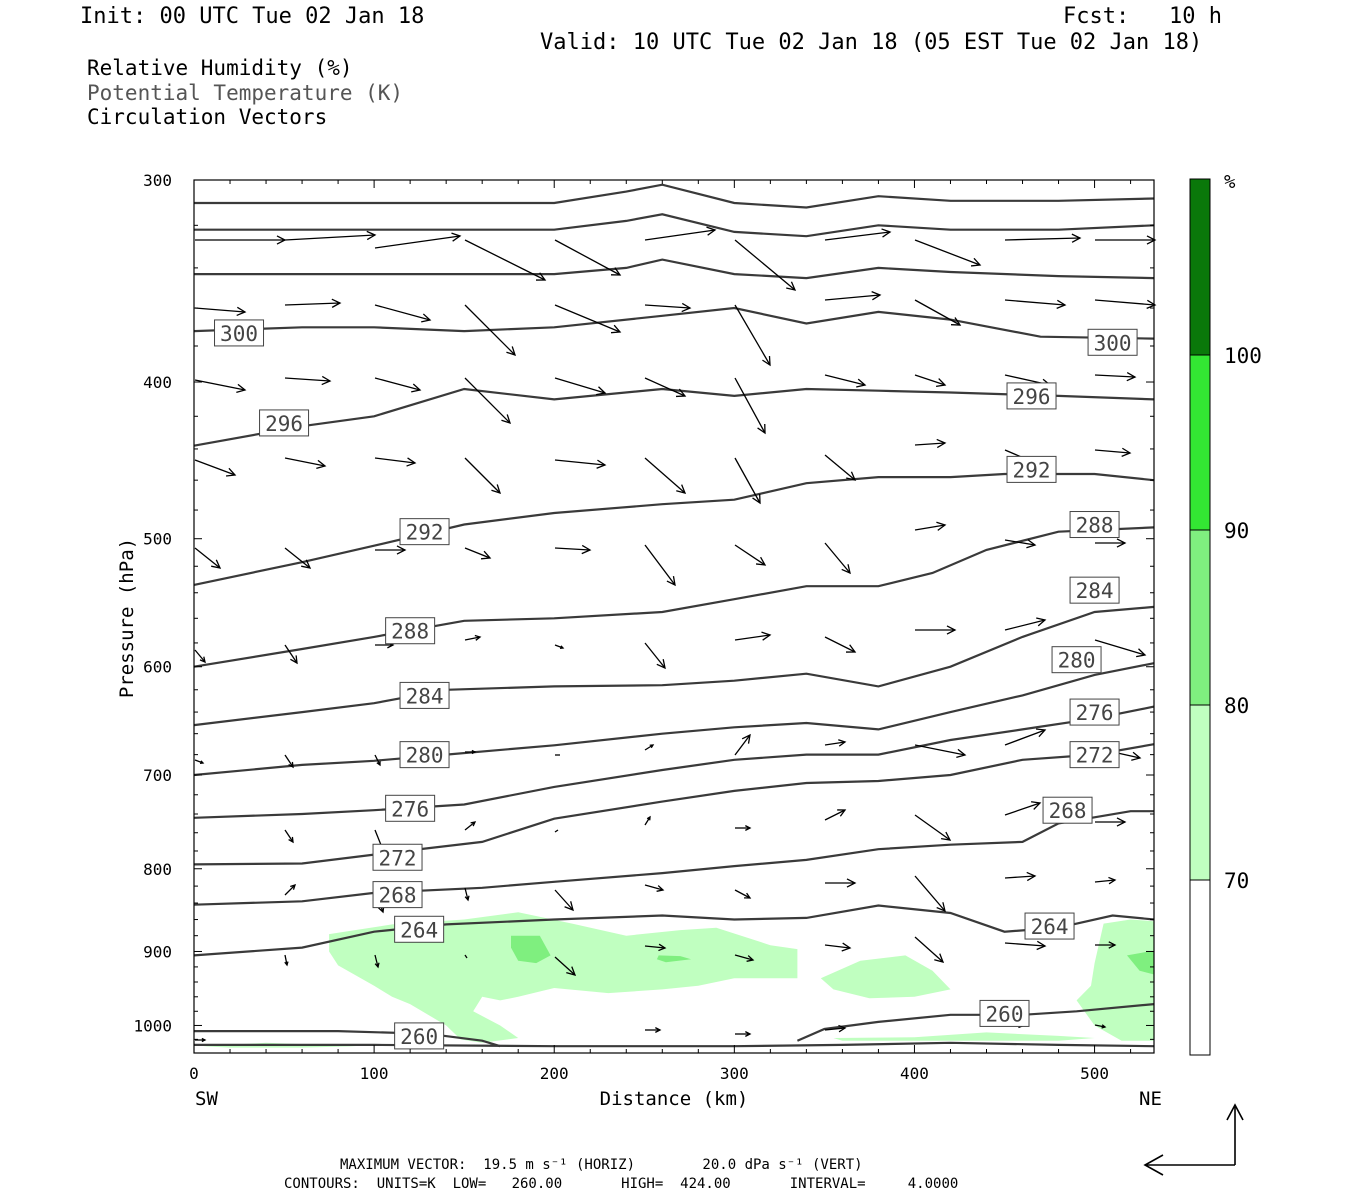 The height and width of the screenshot is (1200, 1350). What do you see at coordinates (1112, 342) in the screenshot?
I see `contour-label-300-1: 300` at bounding box center [1112, 342].